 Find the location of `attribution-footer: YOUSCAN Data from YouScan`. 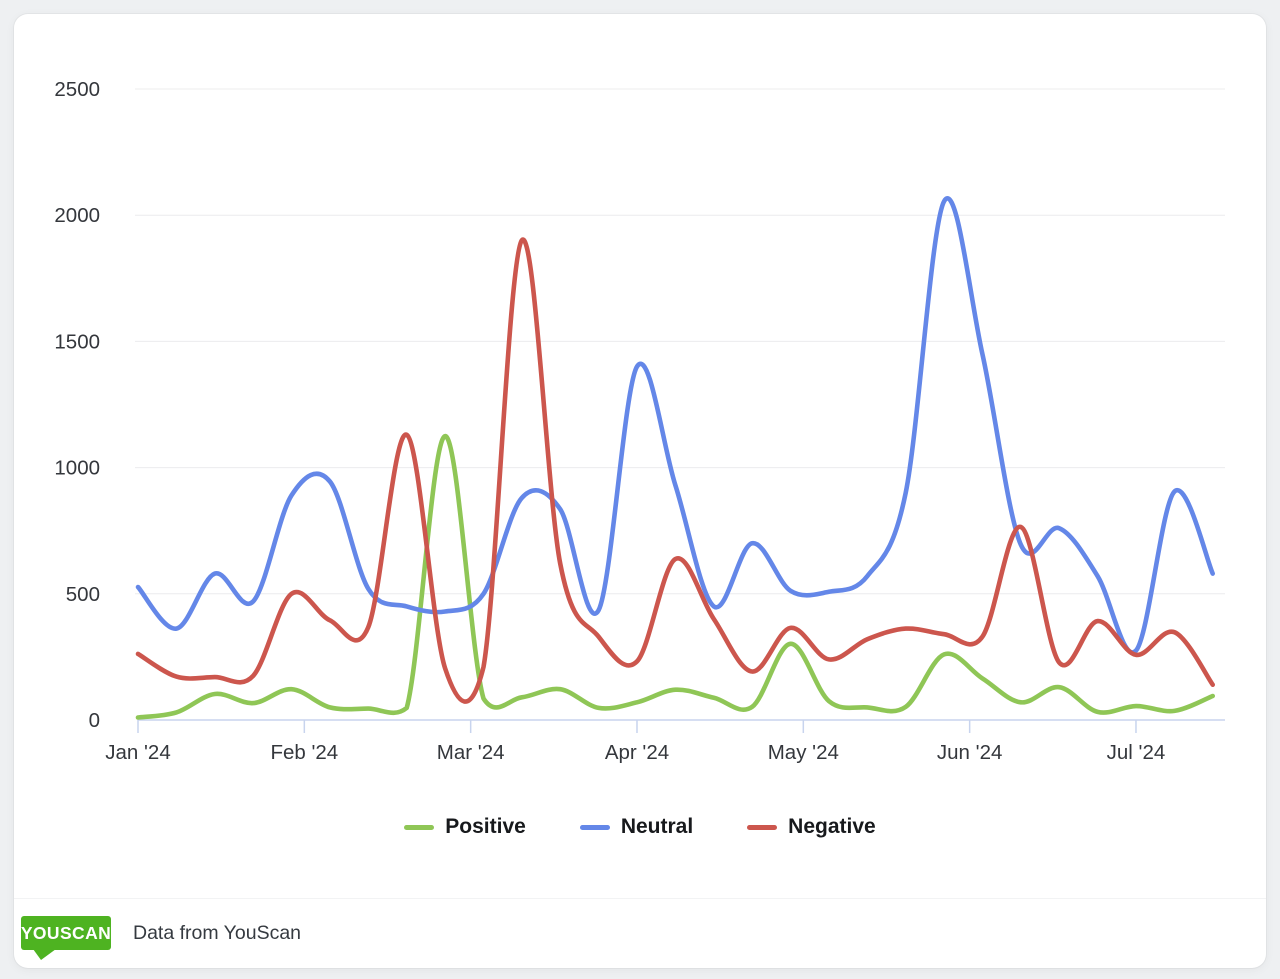

attribution-footer: YOUSCAN Data from YouScan is located at coordinates (161, 938).